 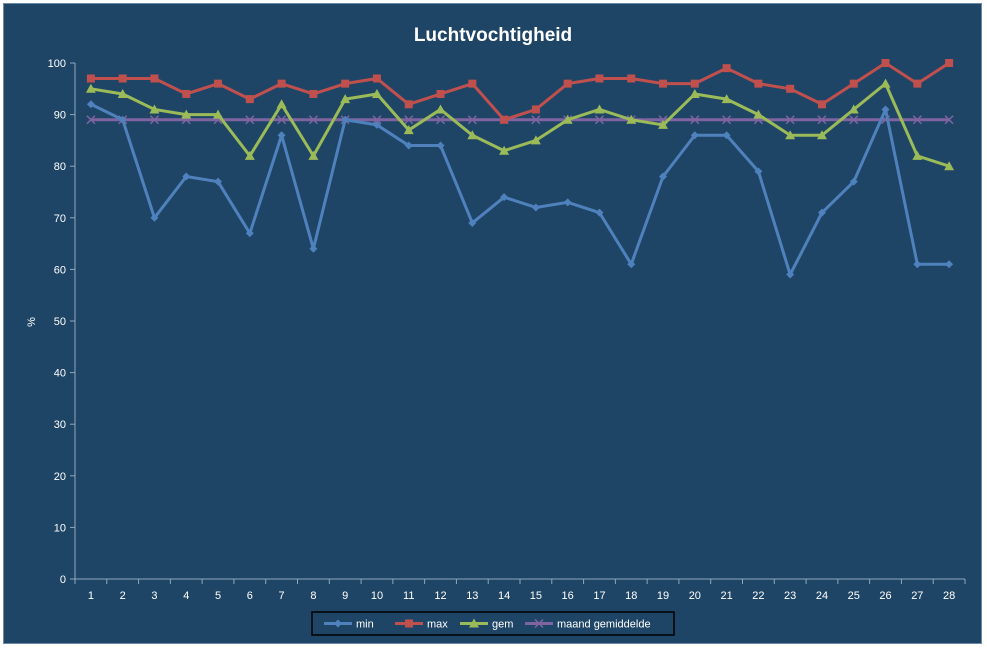 I want to click on x-tick-label: 3, so click(x=154, y=596).